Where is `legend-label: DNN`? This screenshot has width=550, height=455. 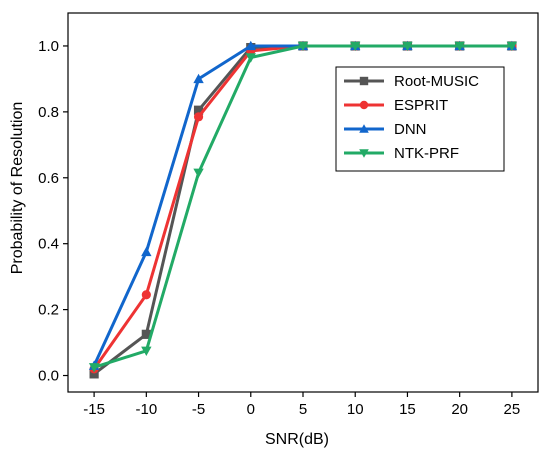
legend-label: DNN is located at coordinates (410, 129).